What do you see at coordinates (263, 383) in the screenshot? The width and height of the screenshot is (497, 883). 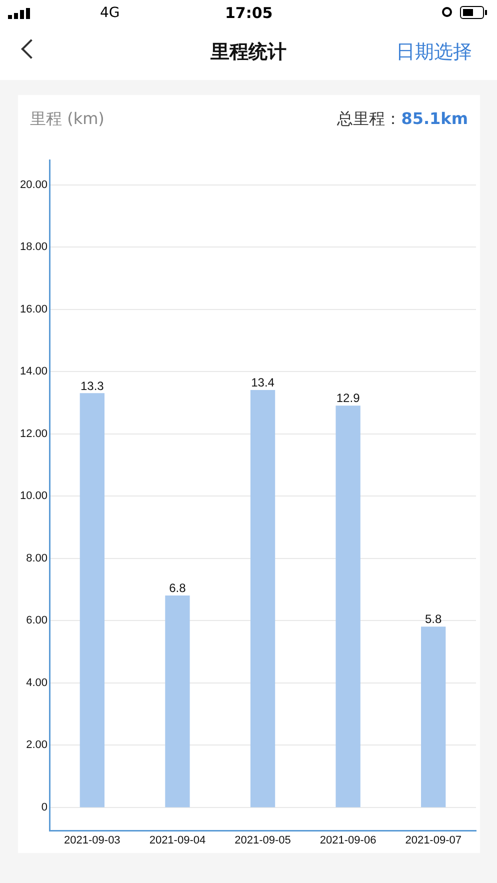 I see `data-label: 13.4` at bounding box center [263, 383].